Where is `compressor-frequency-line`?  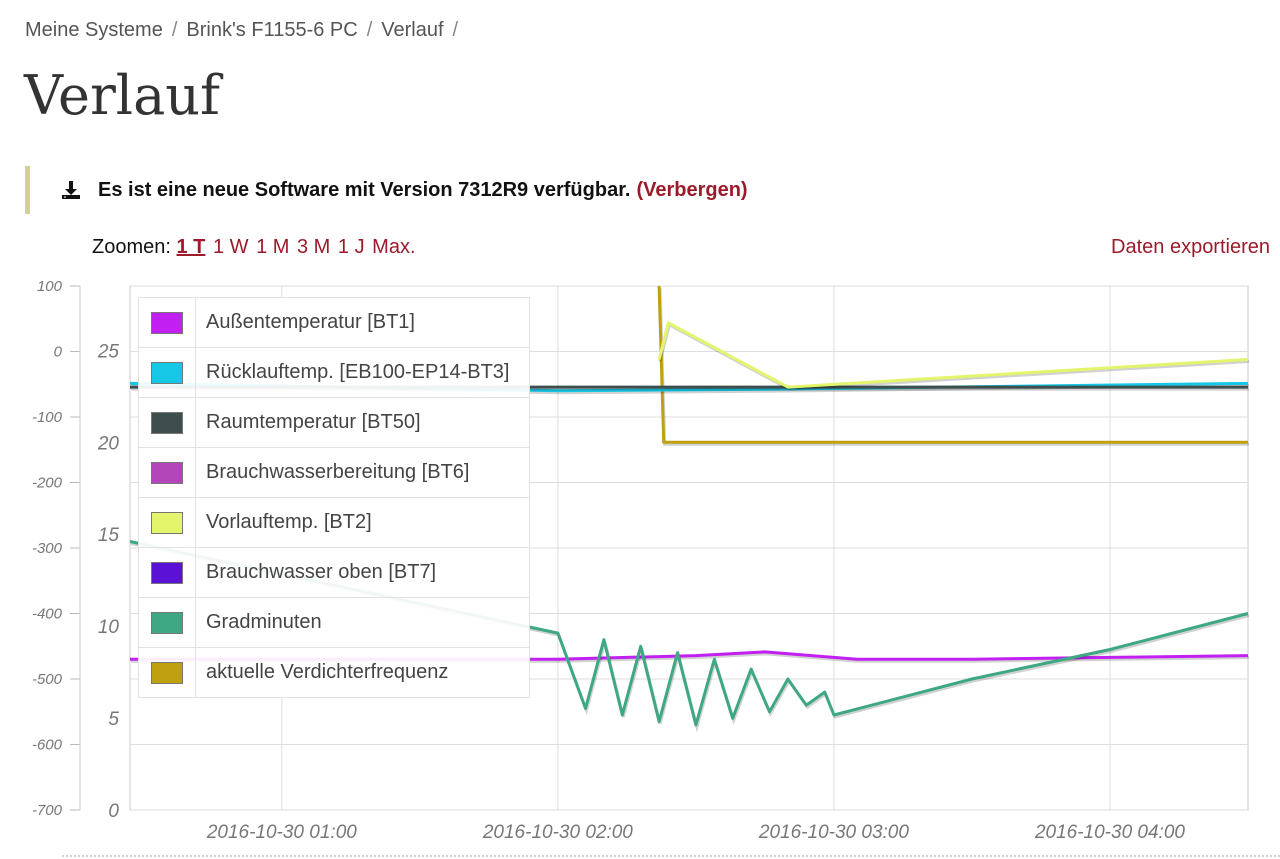 compressor-frequency-line is located at coordinates (952, 364).